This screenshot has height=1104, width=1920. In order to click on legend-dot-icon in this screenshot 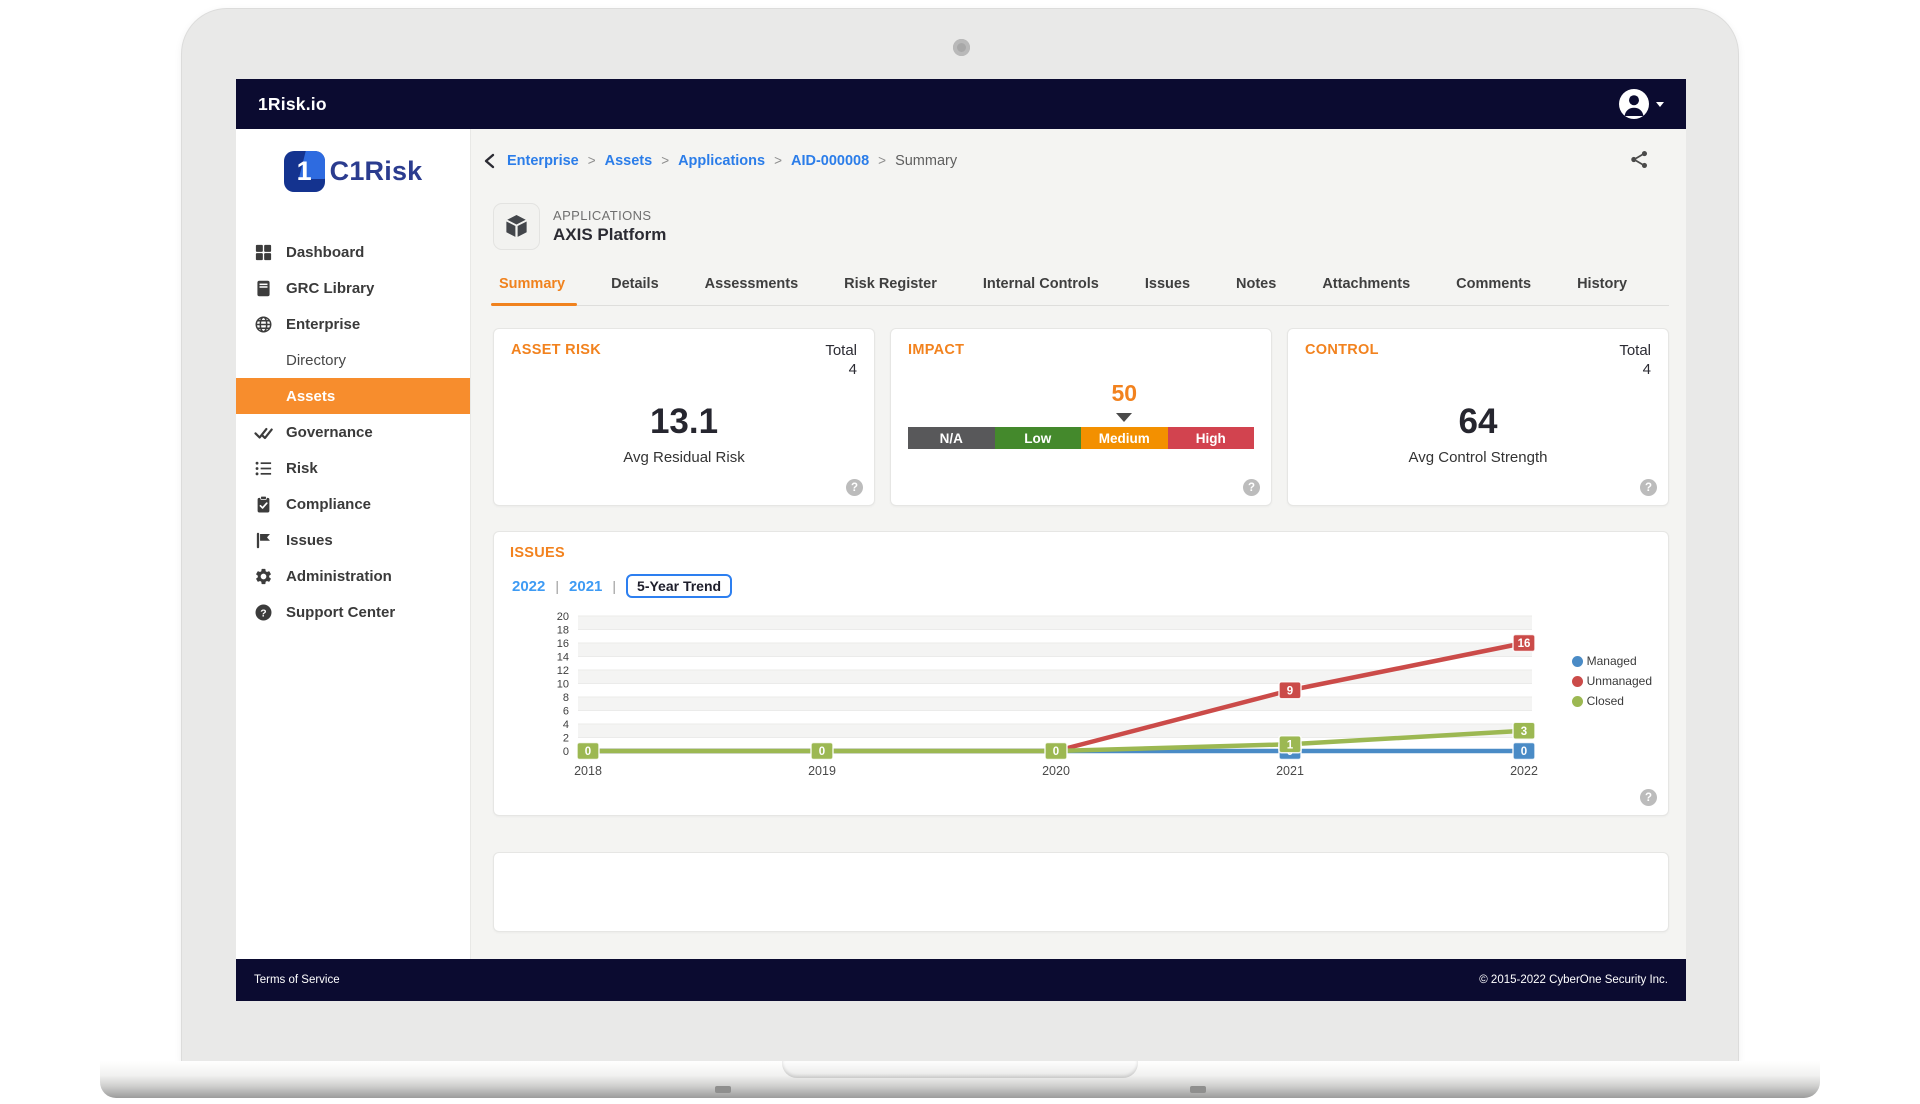, I will do `click(1577, 701)`.